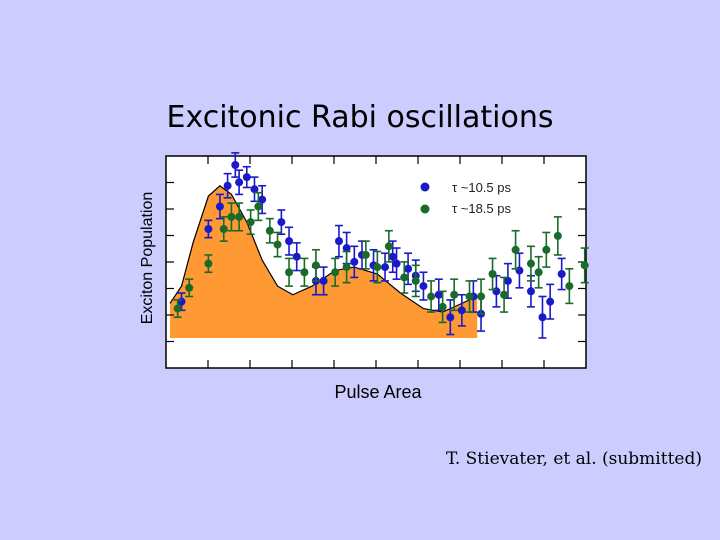 This screenshot has height=540, width=720. What do you see at coordinates (360, 117) in the screenshot?
I see `slide-title: Excitonic Rabi oscillations` at bounding box center [360, 117].